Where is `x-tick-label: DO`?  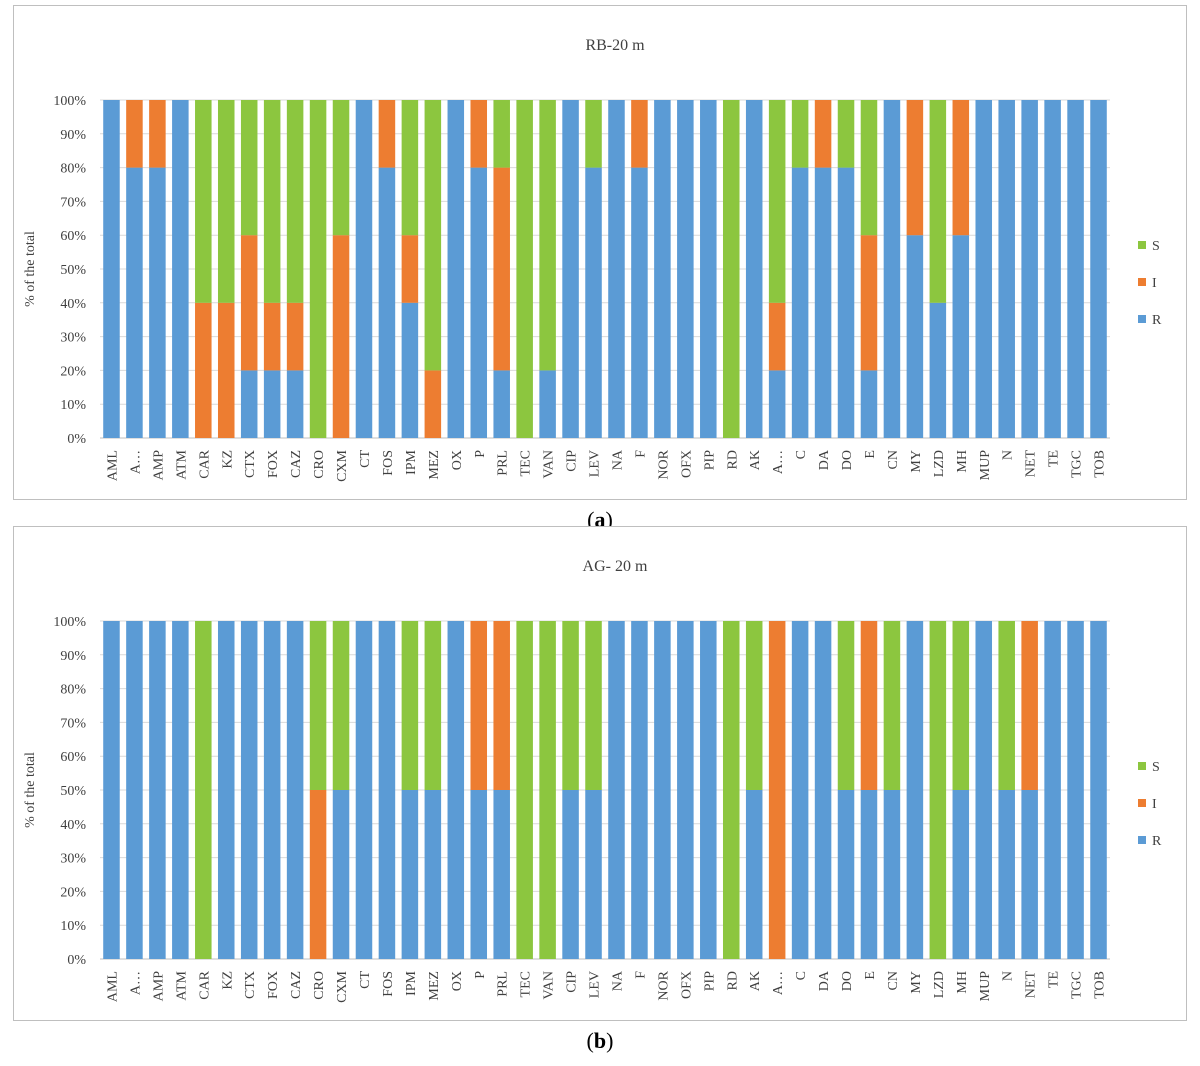
x-tick-label: DO is located at coordinates (847, 981).